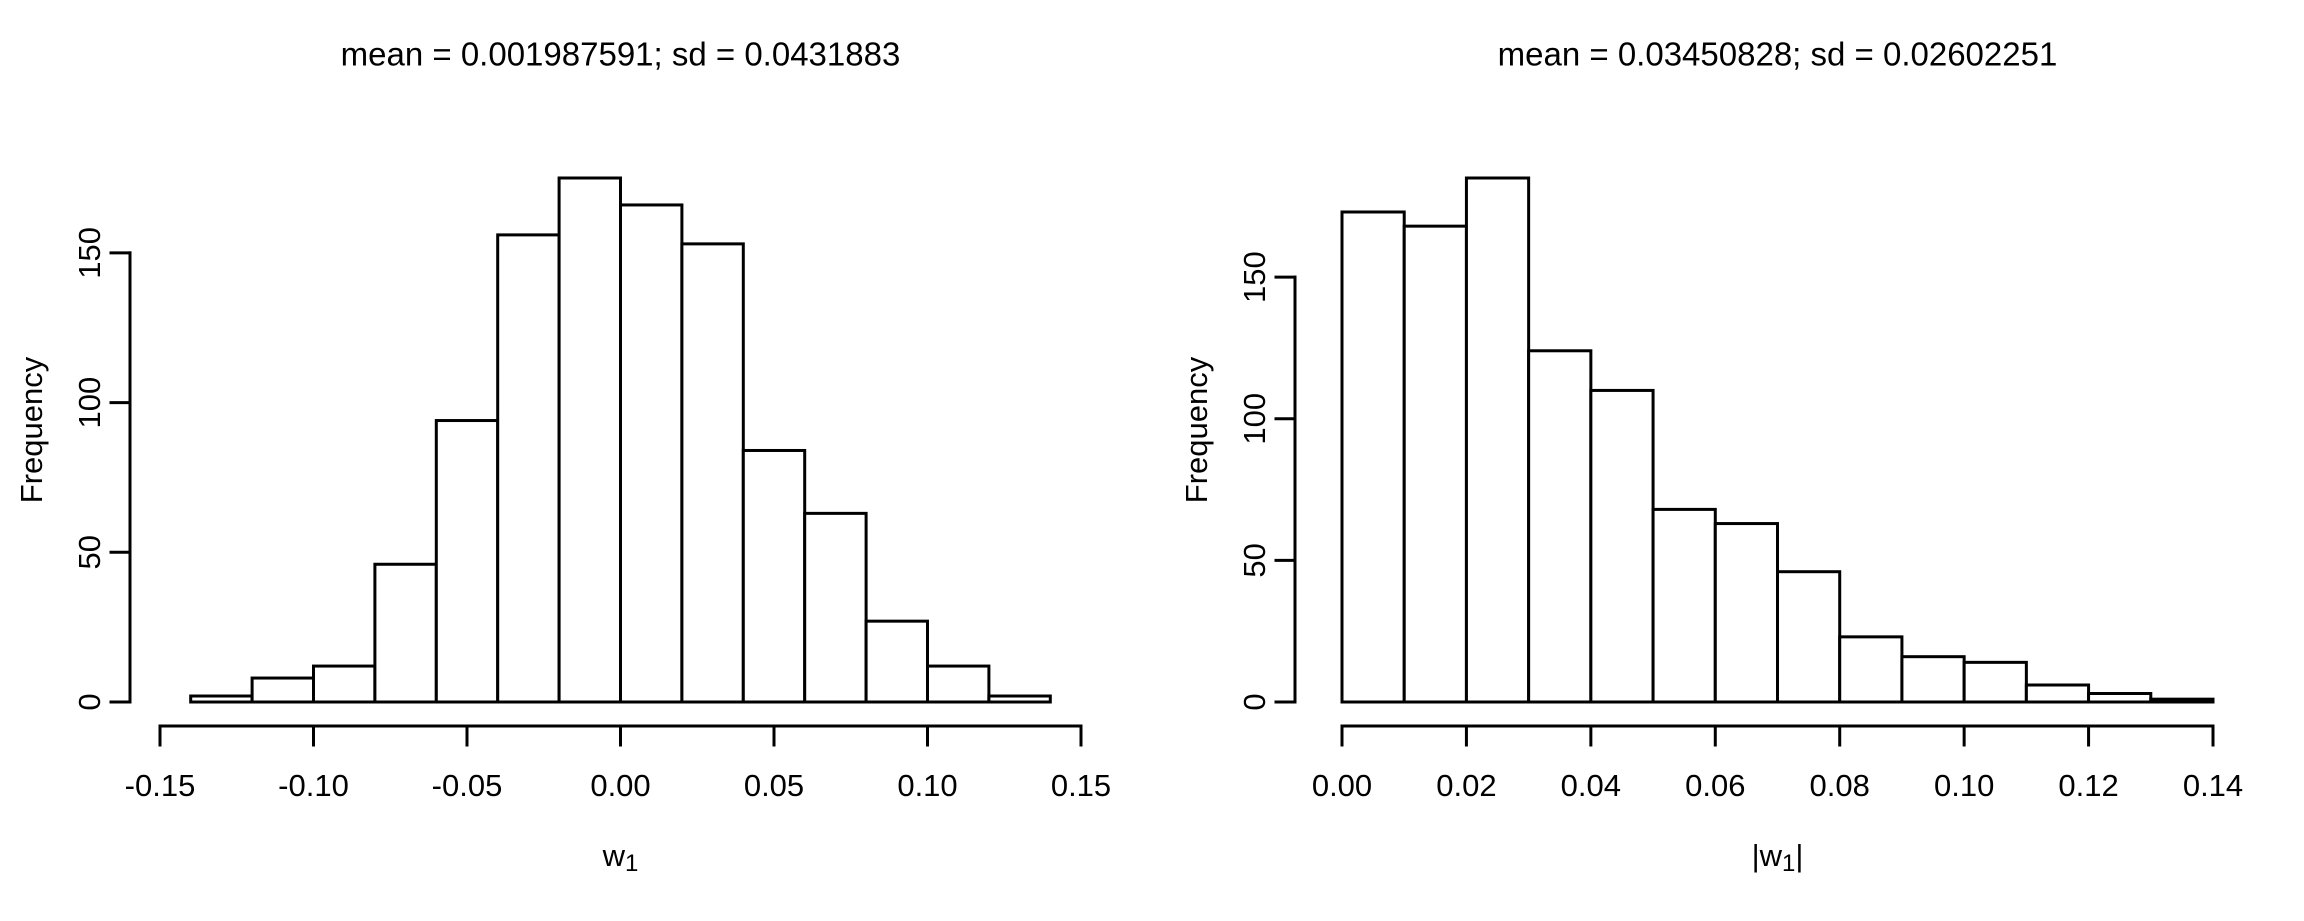  I want to click on x-tick-label: 0.05, so click(774, 785).